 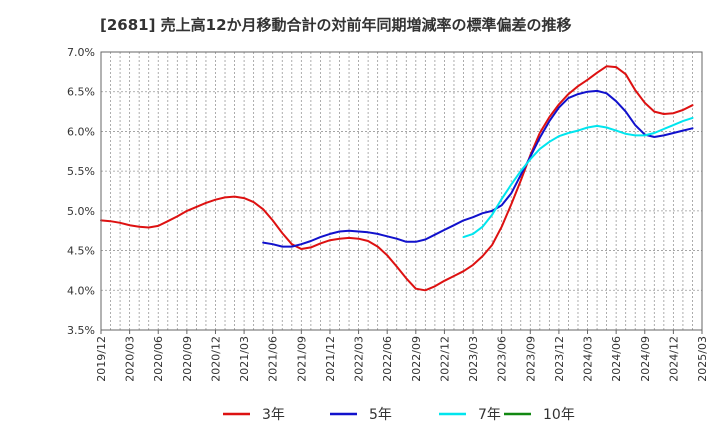 I want to click on y-tick-label: 5.5%, so click(x=81, y=171).